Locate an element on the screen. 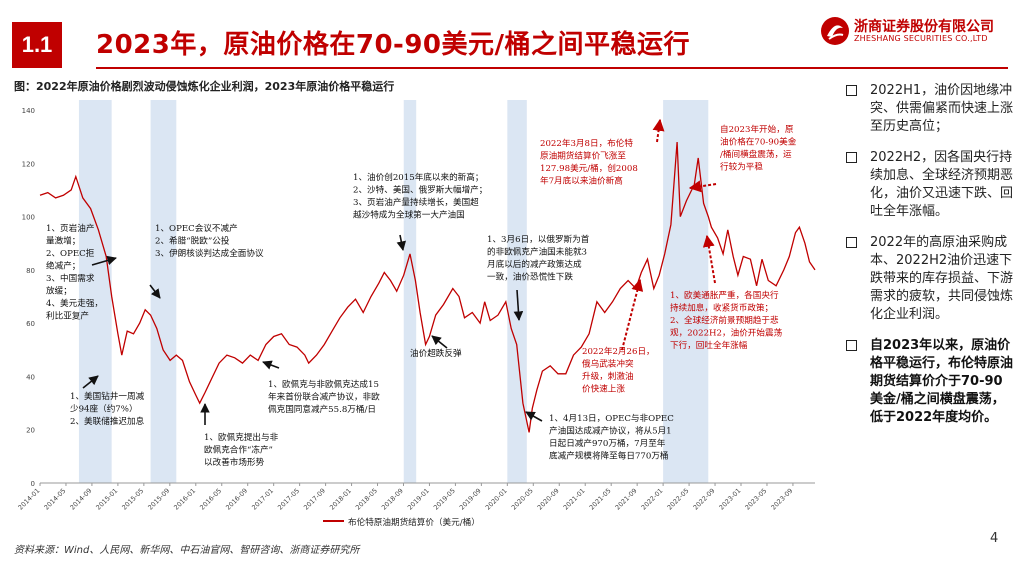 The image size is (1024, 576). annotation-line: 2、全球经济前景预期趋于悲 is located at coordinates (724, 320).